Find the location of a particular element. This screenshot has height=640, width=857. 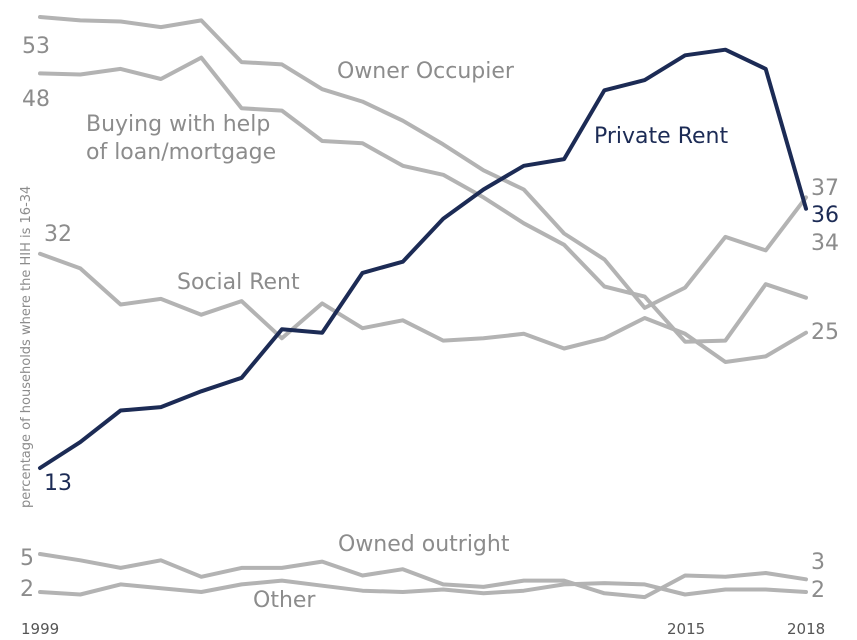

series-label-owner-occupier: Owner Occupier is located at coordinates (426, 71).